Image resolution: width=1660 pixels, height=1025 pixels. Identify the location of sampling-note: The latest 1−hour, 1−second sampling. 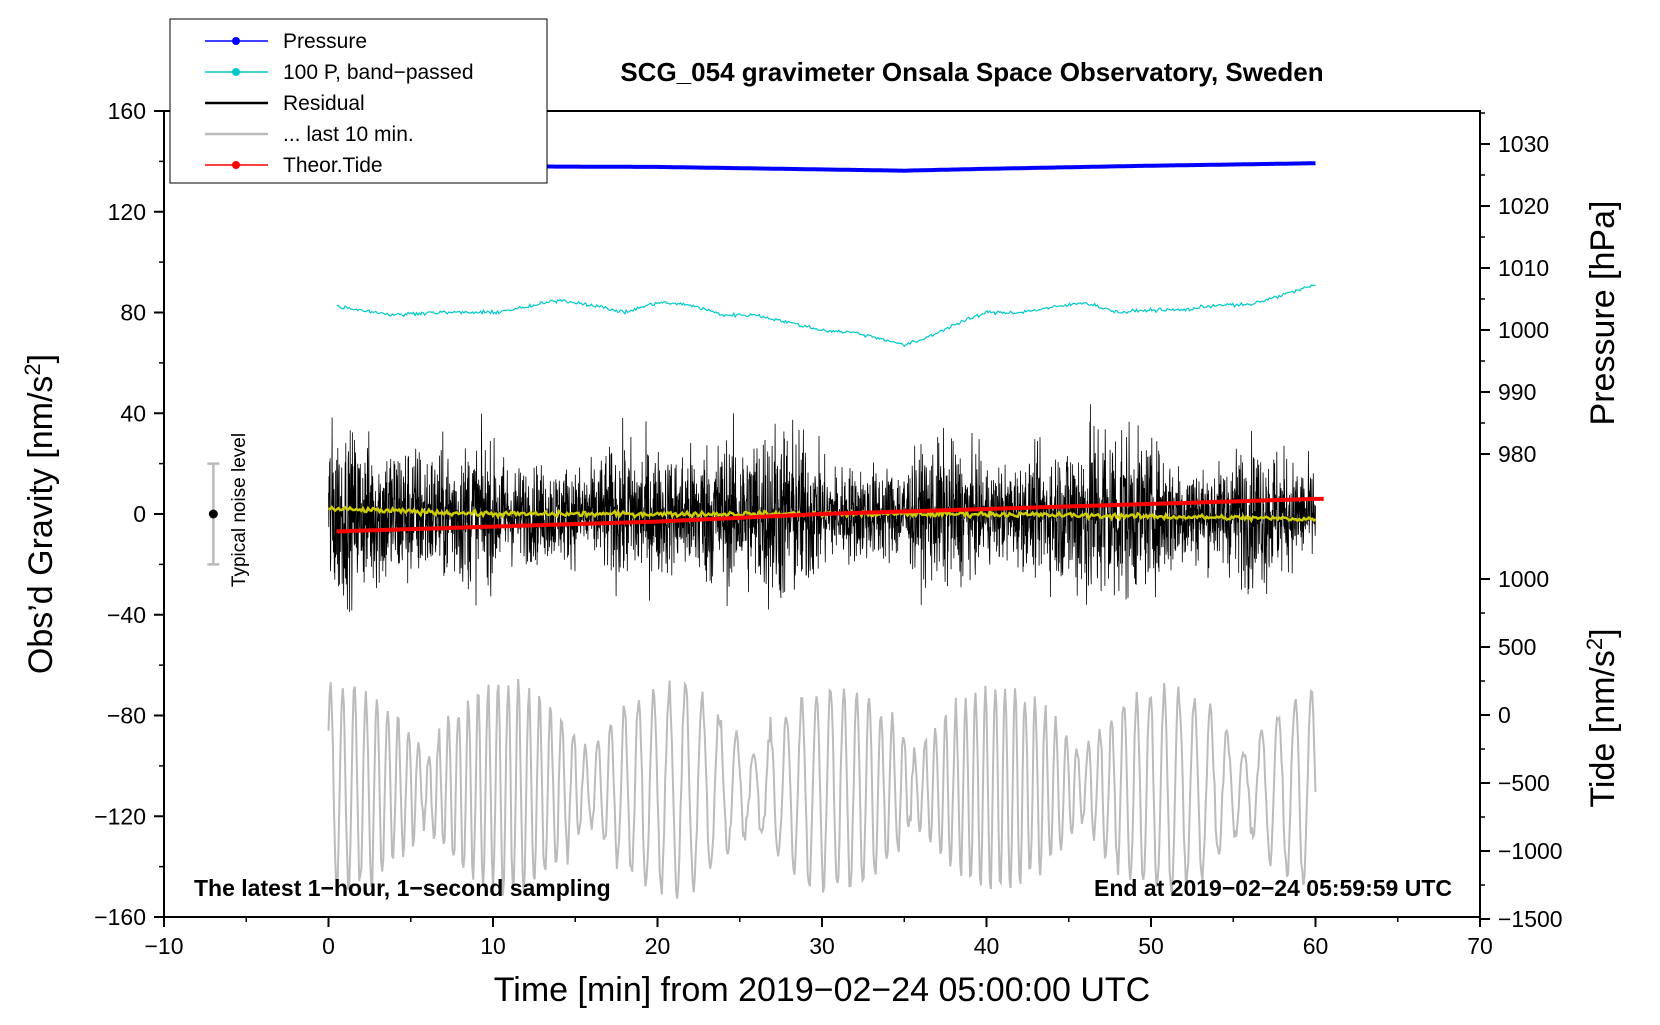
(402, 888).